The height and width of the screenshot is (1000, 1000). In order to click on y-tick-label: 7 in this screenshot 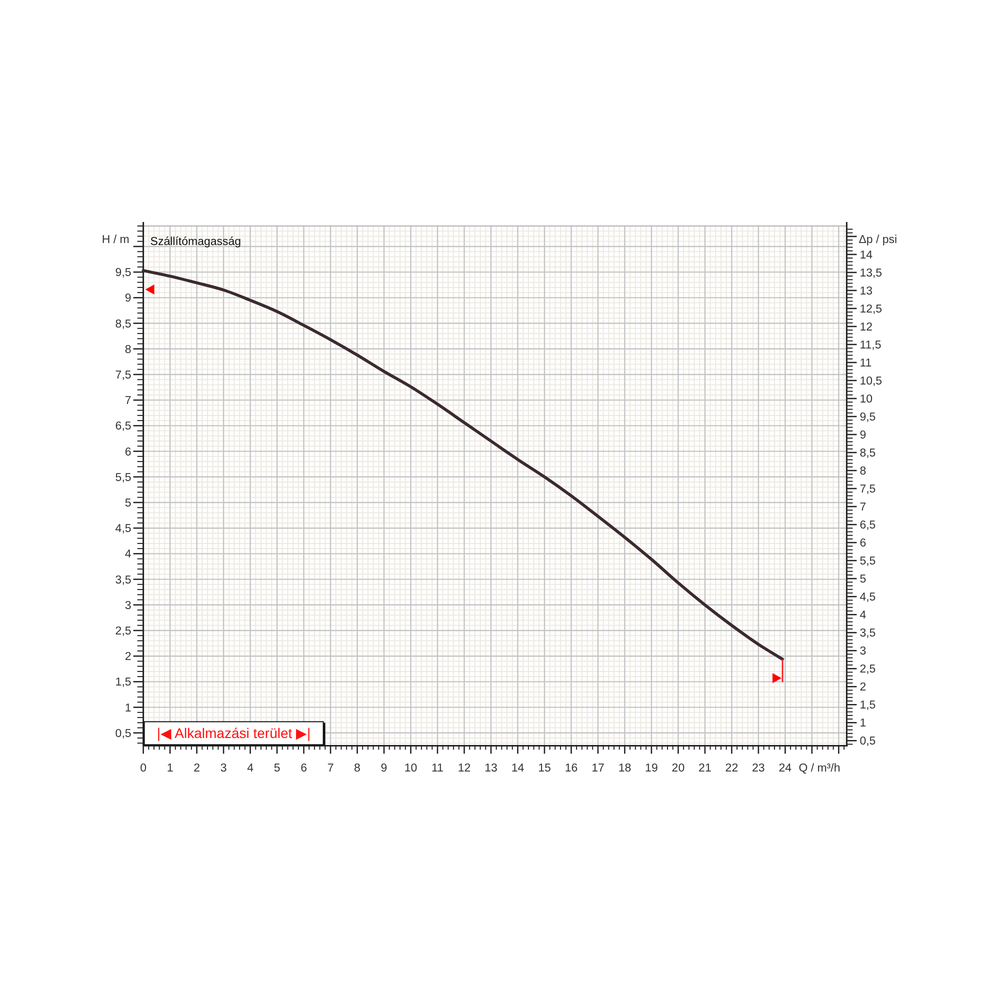, I will do `click(128, 401)`.